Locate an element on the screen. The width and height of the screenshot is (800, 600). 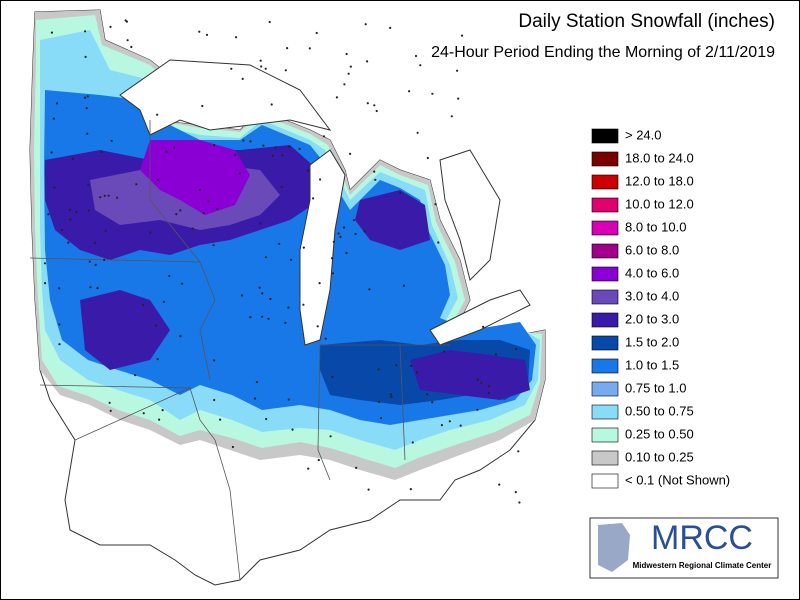
lake-michigan is located at coordinates (322, 247).